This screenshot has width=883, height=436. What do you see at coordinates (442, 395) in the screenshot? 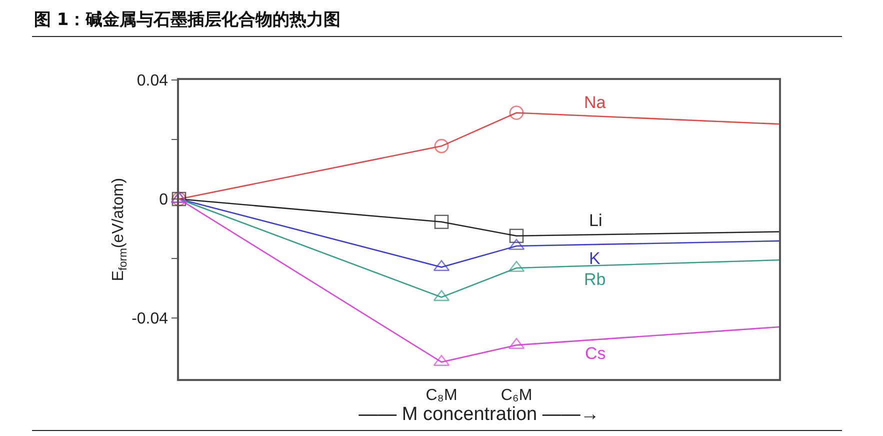
I see `x-tick-label: C₈M` at bounding box center [442, 395].